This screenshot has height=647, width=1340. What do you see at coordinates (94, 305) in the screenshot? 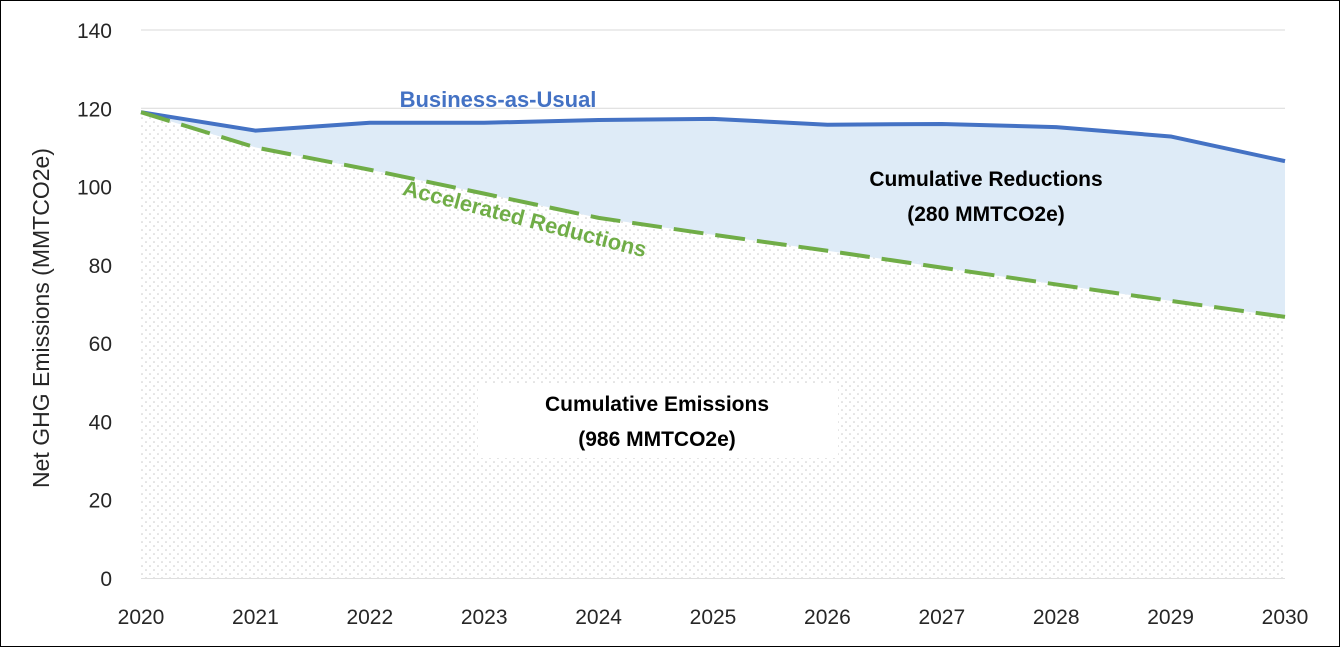
I see `y-tick-labels: 0 20 40 60 80 100 120 140` at bounding box center [94, 305].